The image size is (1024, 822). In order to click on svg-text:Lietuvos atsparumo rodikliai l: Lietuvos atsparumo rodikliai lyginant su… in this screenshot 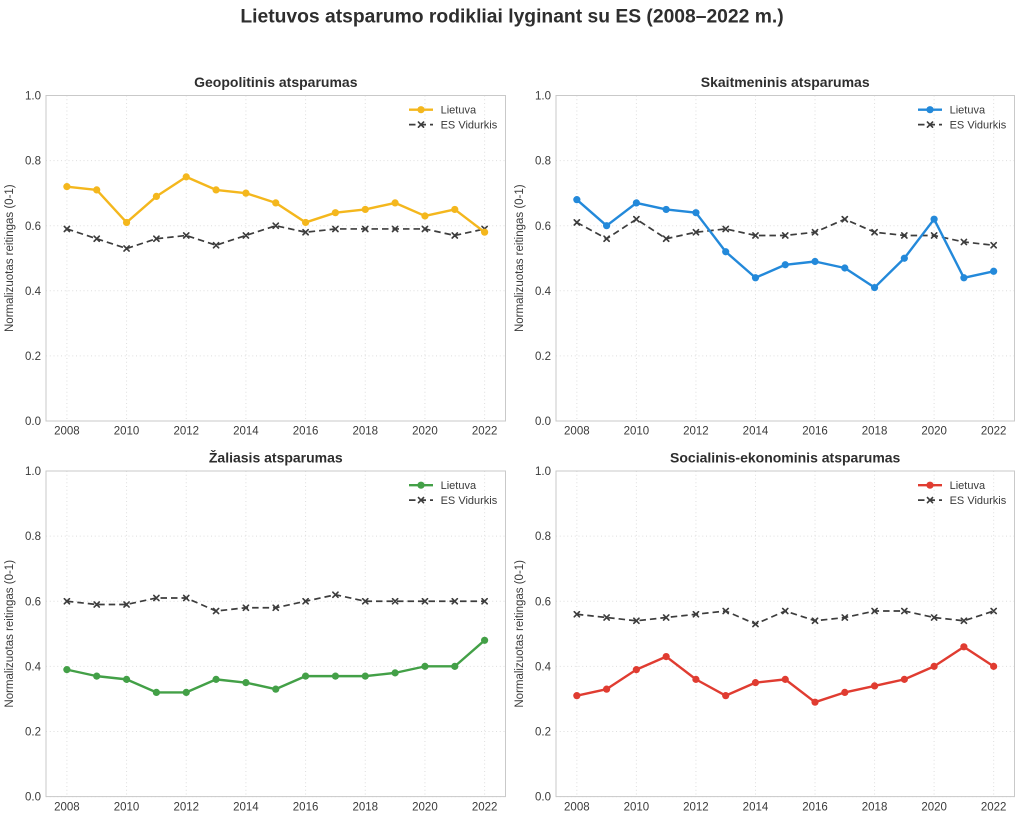, I will do `click(511, 17)`.